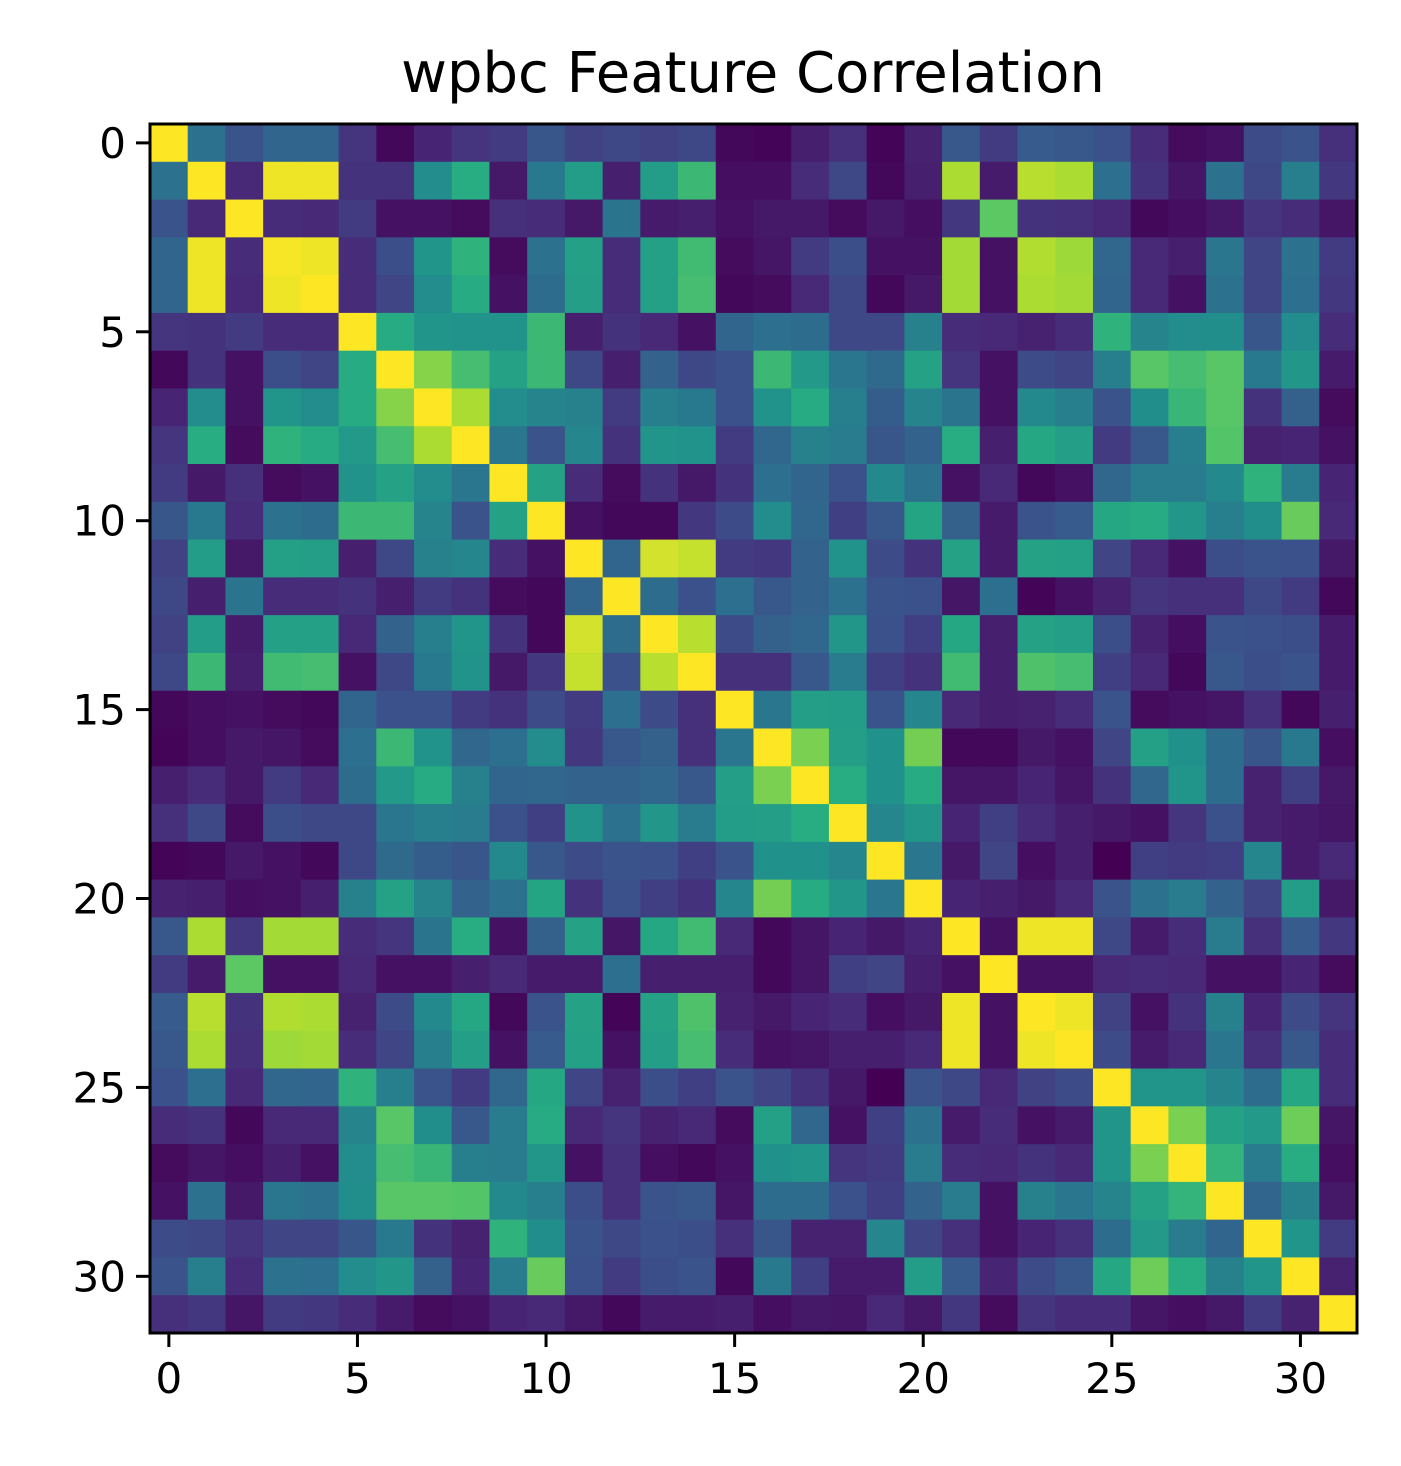 The width and height of the screenshot is (1401, 1466). Describe the element at coordinates (111, 710) in the screenshot. I see `y-axis: 0 5 10 15 20 25 30` at that location.